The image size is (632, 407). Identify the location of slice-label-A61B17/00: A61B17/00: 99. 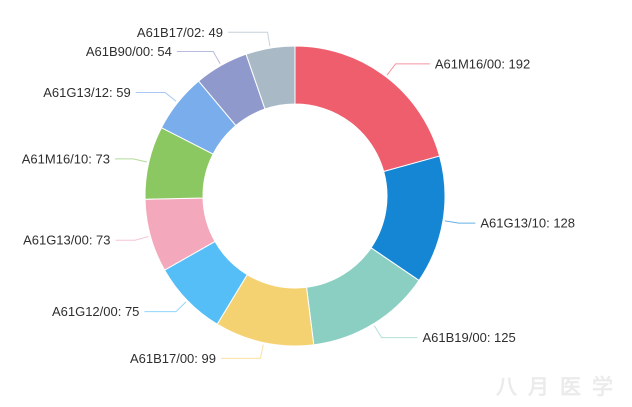
(173, 358).